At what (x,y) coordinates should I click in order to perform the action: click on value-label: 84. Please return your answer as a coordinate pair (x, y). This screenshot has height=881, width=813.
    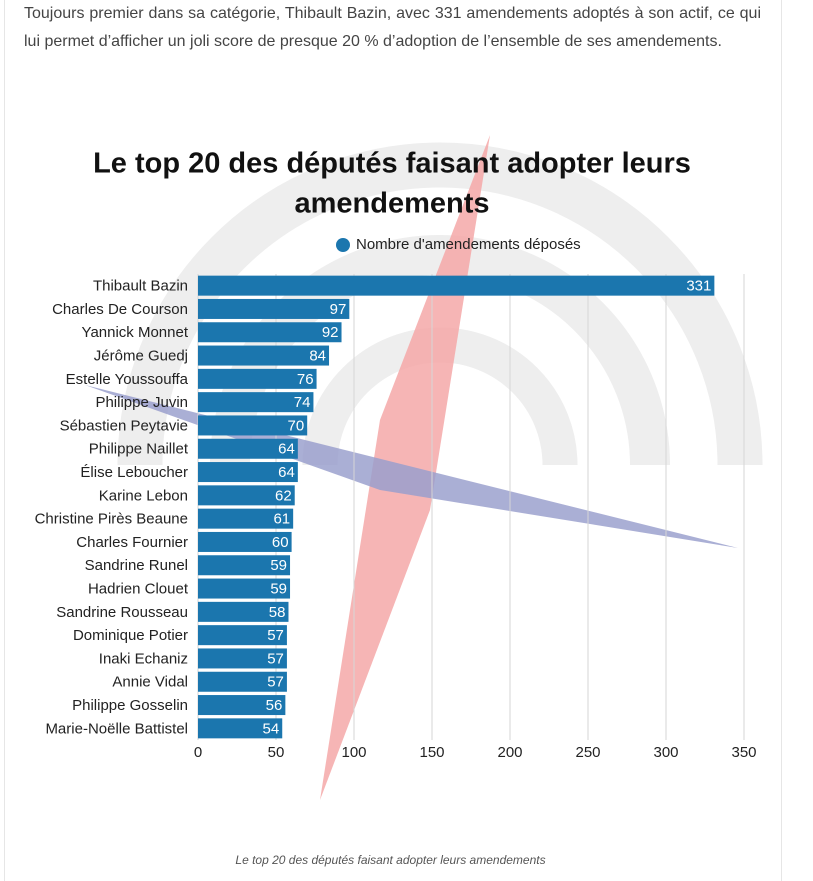
    Looking at the image, I should click on (317, 356).